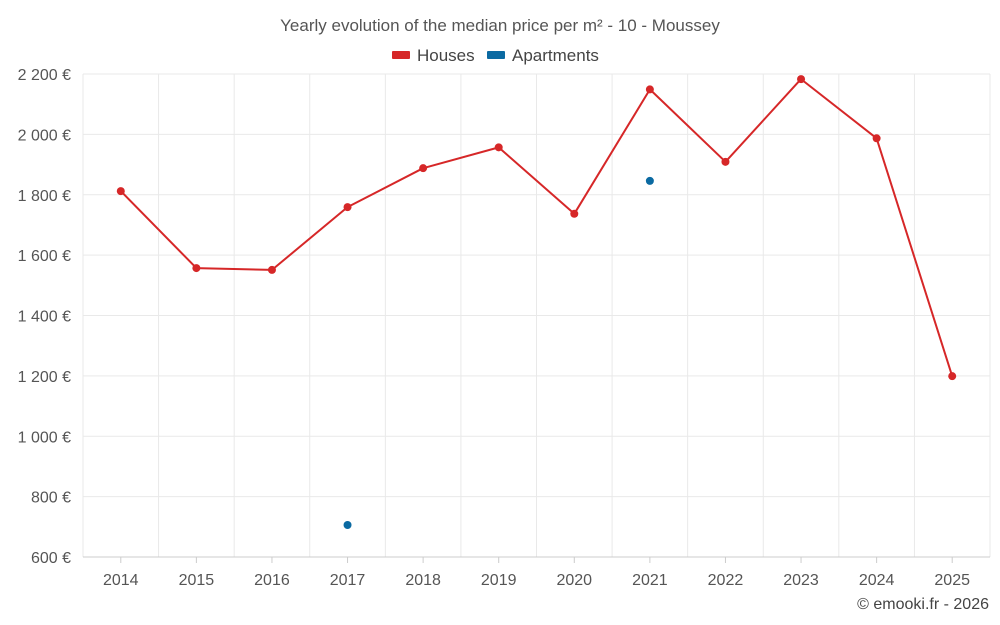 The width and height of the screenshot is (1000, 625). I want to click on y-tick-label: 2 000 €, so click(44, 135).